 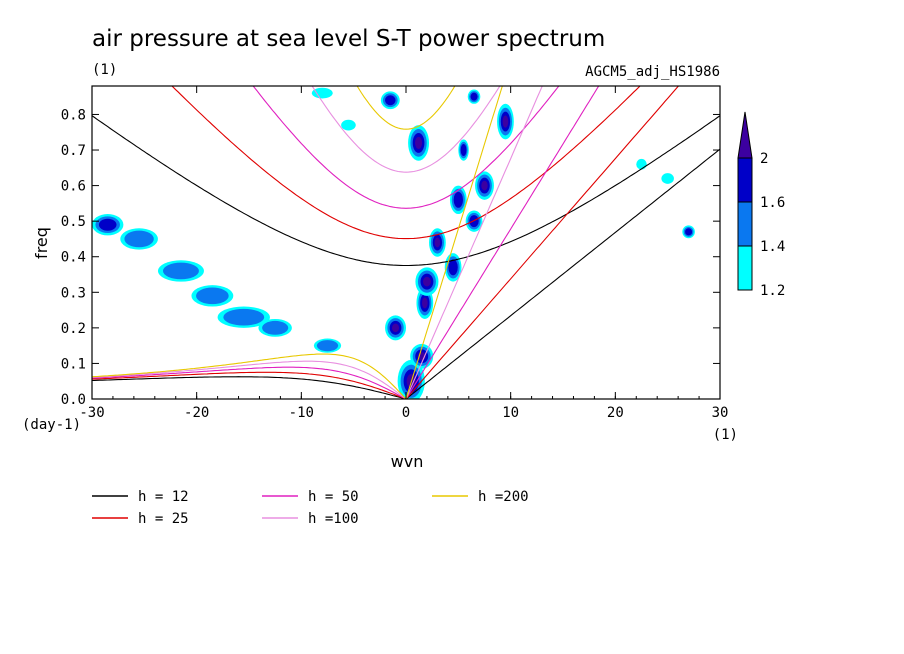 What do you see at coordinates (196, 413) in the screenshot?
I see `x-tick-label: -20` at bounding box center [196, 413].